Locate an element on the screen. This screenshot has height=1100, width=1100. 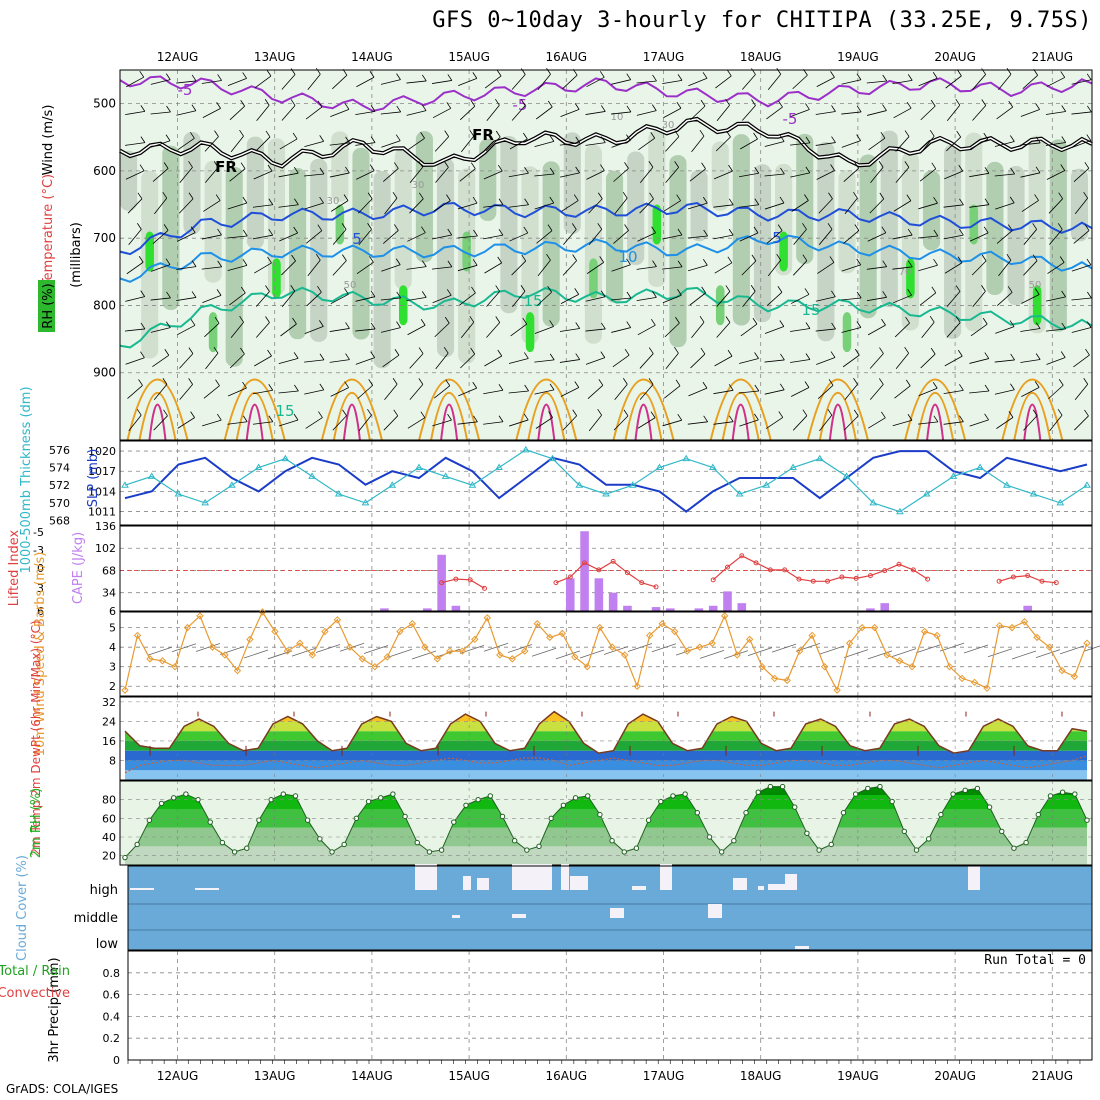
rh-band is located at coordinates (606, 855).